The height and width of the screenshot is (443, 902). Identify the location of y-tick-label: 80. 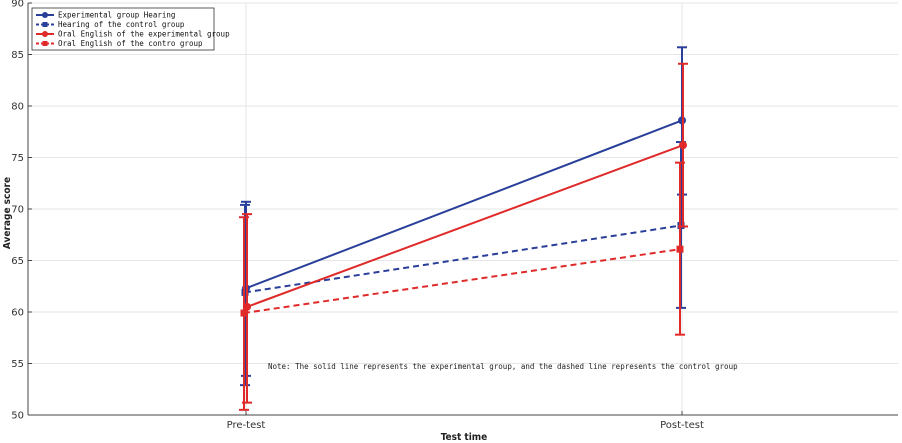
(17, 107).